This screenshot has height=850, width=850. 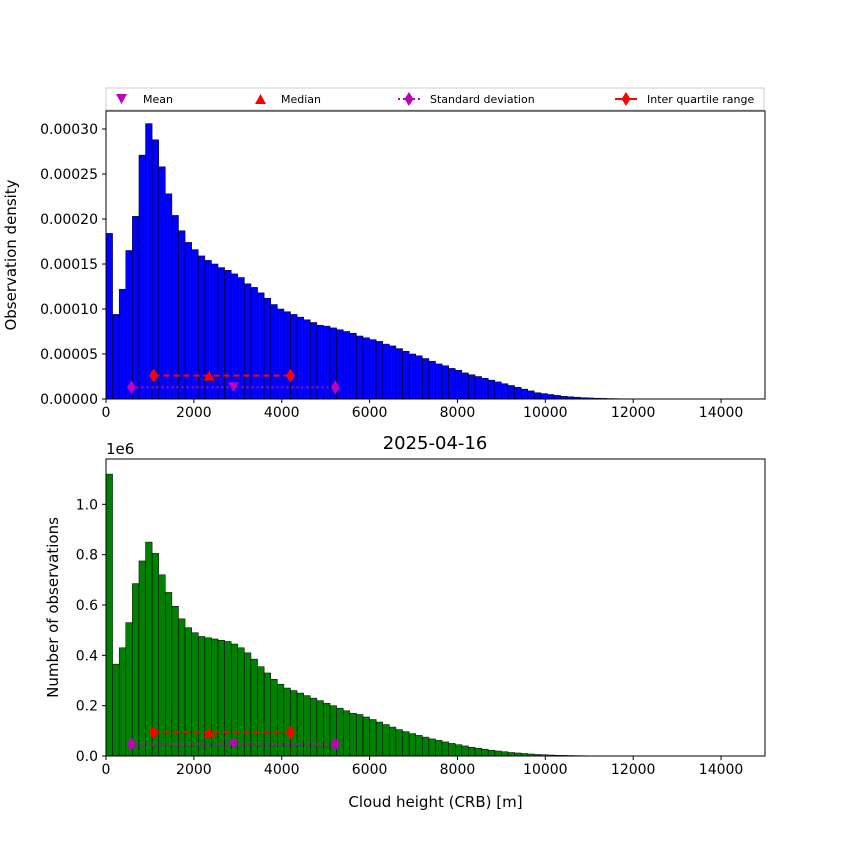 I want to click on density-std-marker, so click(x=335, y=387).